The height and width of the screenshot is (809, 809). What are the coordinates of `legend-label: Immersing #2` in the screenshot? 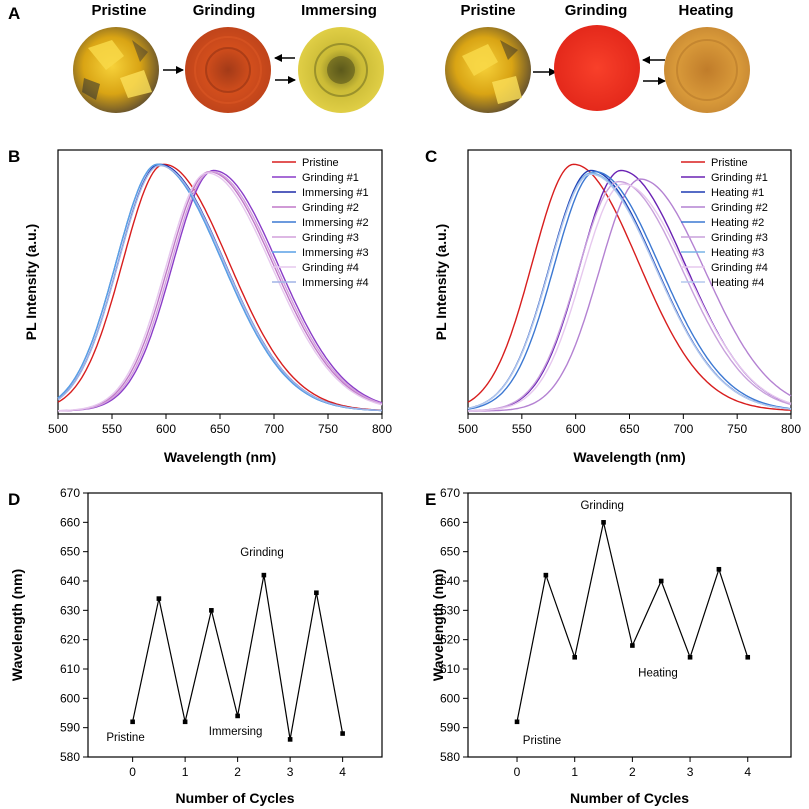 It's located at (335, 223).